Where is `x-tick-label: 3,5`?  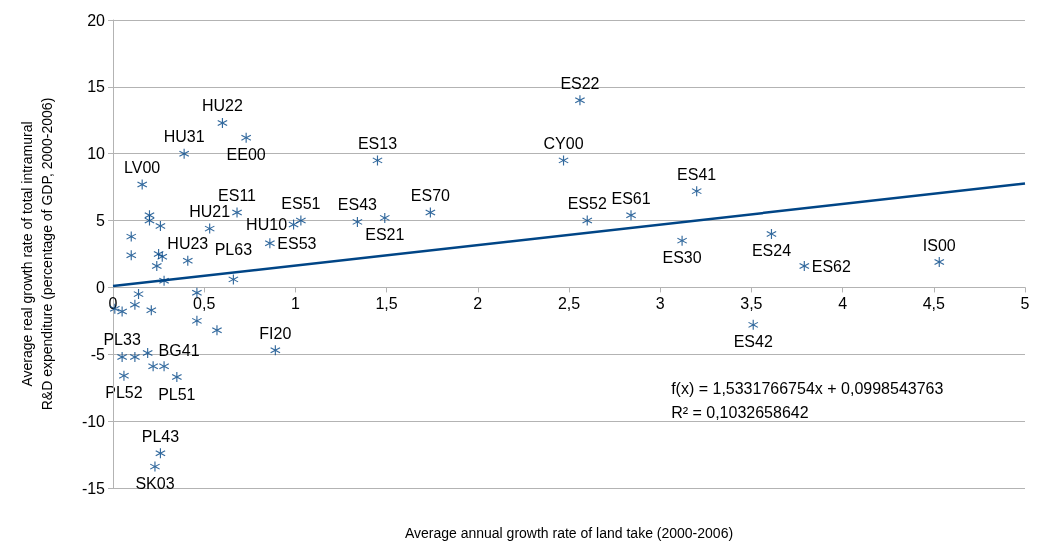 x-tick-label: 3,5 is located at coordinates (751, 303).